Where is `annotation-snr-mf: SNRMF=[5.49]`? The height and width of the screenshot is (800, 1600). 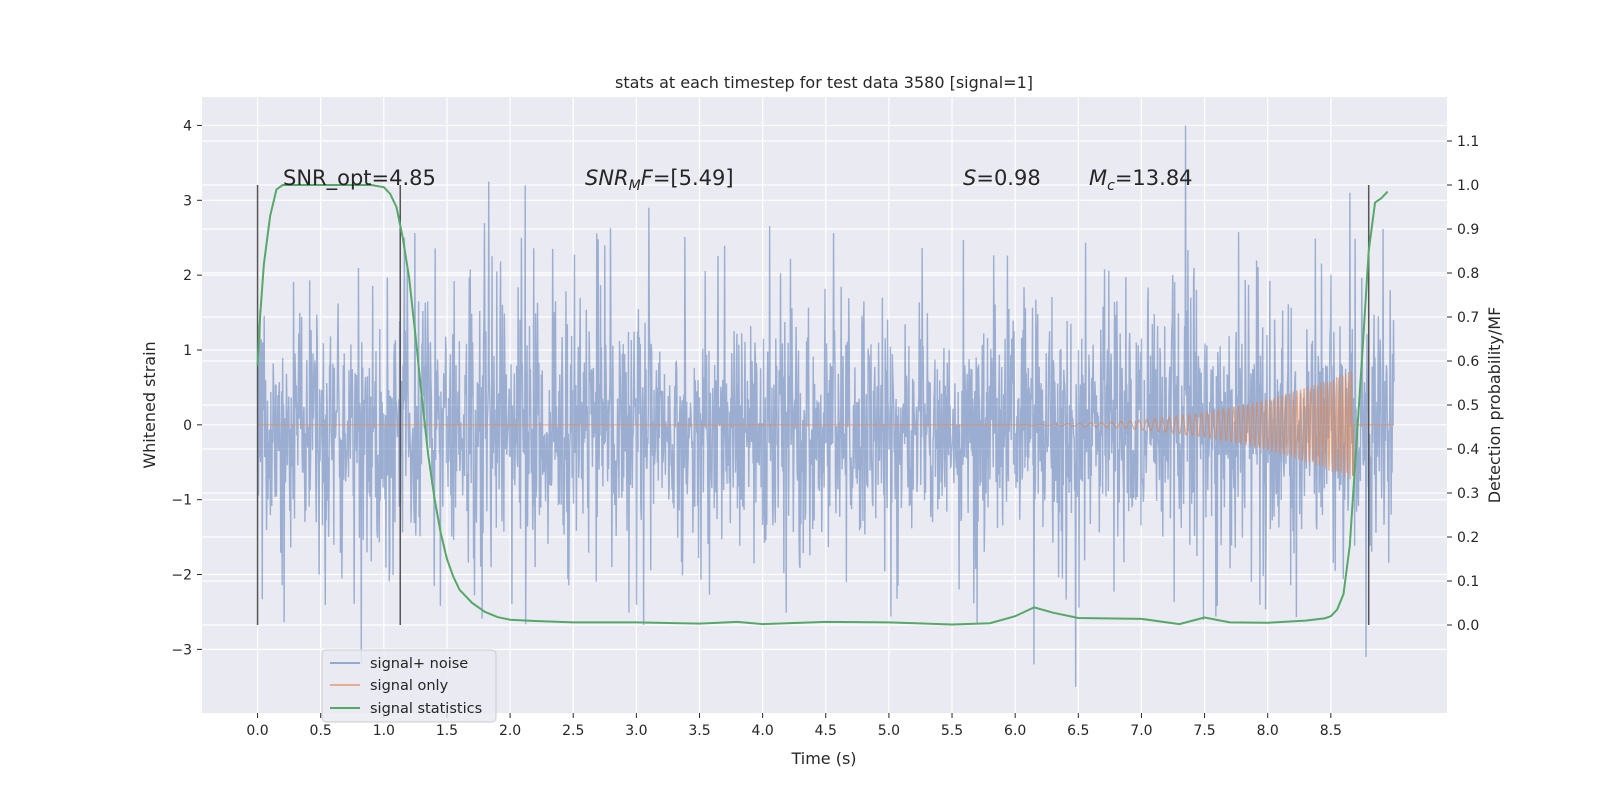
annotation-snr-mf: SNRMF=[5.49] is located at coordinates (659, 180).